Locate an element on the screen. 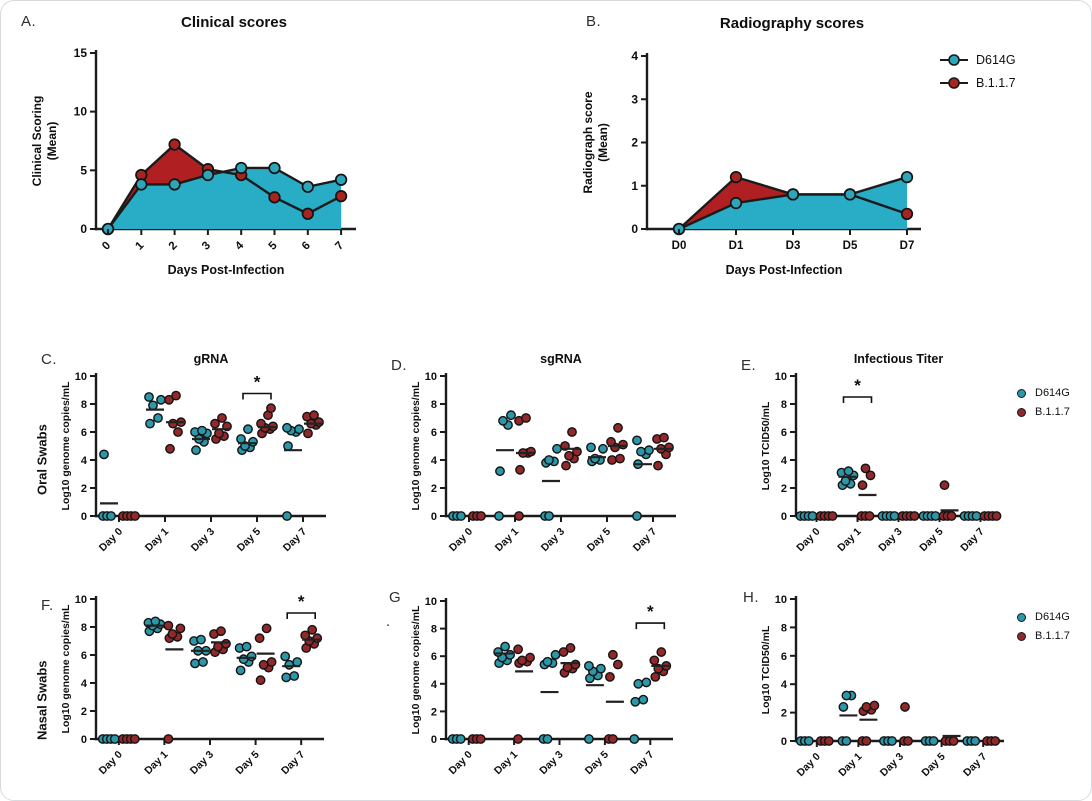 The image size is (1092, 801). panel-c-letter: C. is located at coordinates (49, 359).